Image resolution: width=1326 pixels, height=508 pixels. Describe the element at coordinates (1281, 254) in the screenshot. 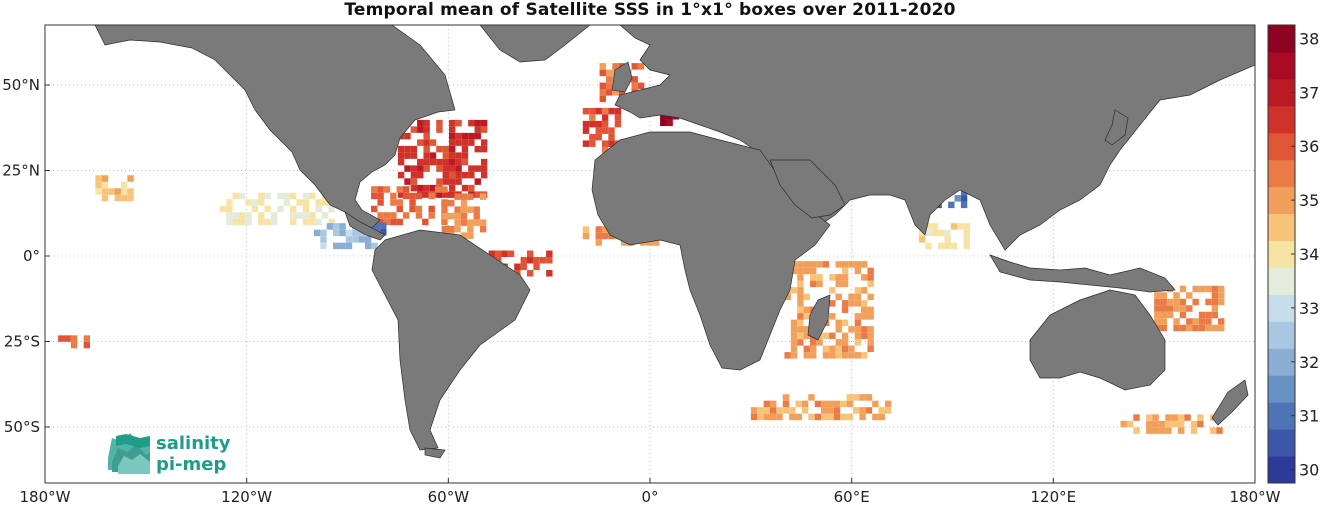

I see `colorbar-blocks` at that location.